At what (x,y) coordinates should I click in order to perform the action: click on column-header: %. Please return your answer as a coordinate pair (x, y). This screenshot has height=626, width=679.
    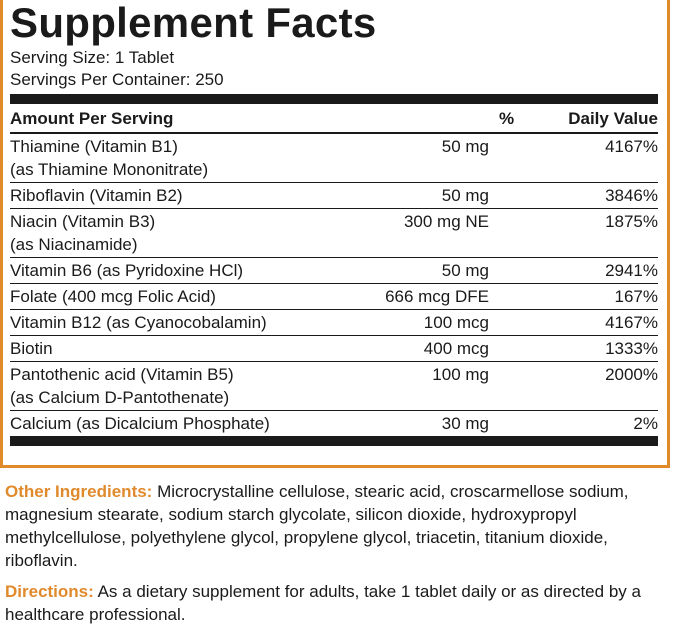
    Looking at the image, I should click on (507, 118).